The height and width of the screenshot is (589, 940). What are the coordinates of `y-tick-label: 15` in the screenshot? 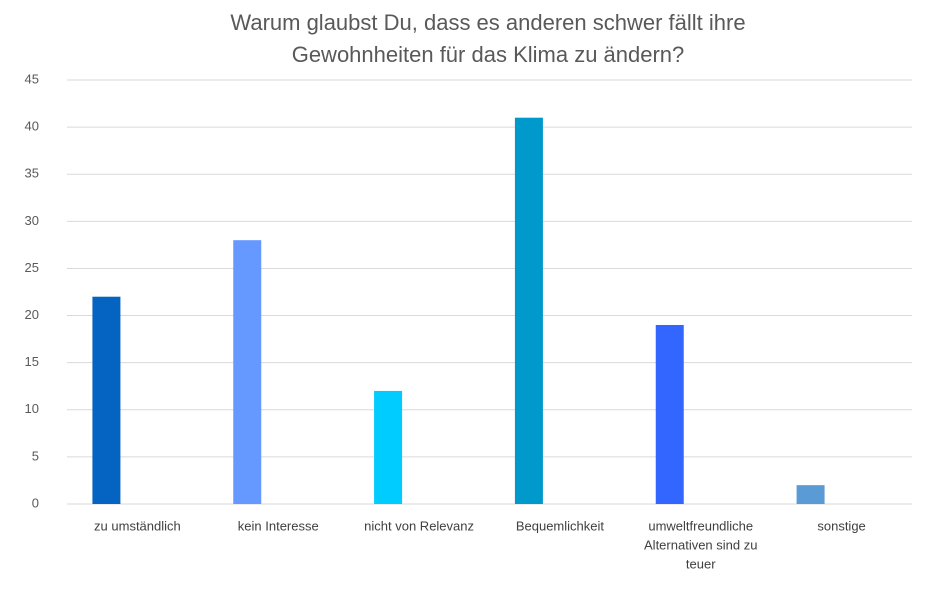 It's located at (32, 361).